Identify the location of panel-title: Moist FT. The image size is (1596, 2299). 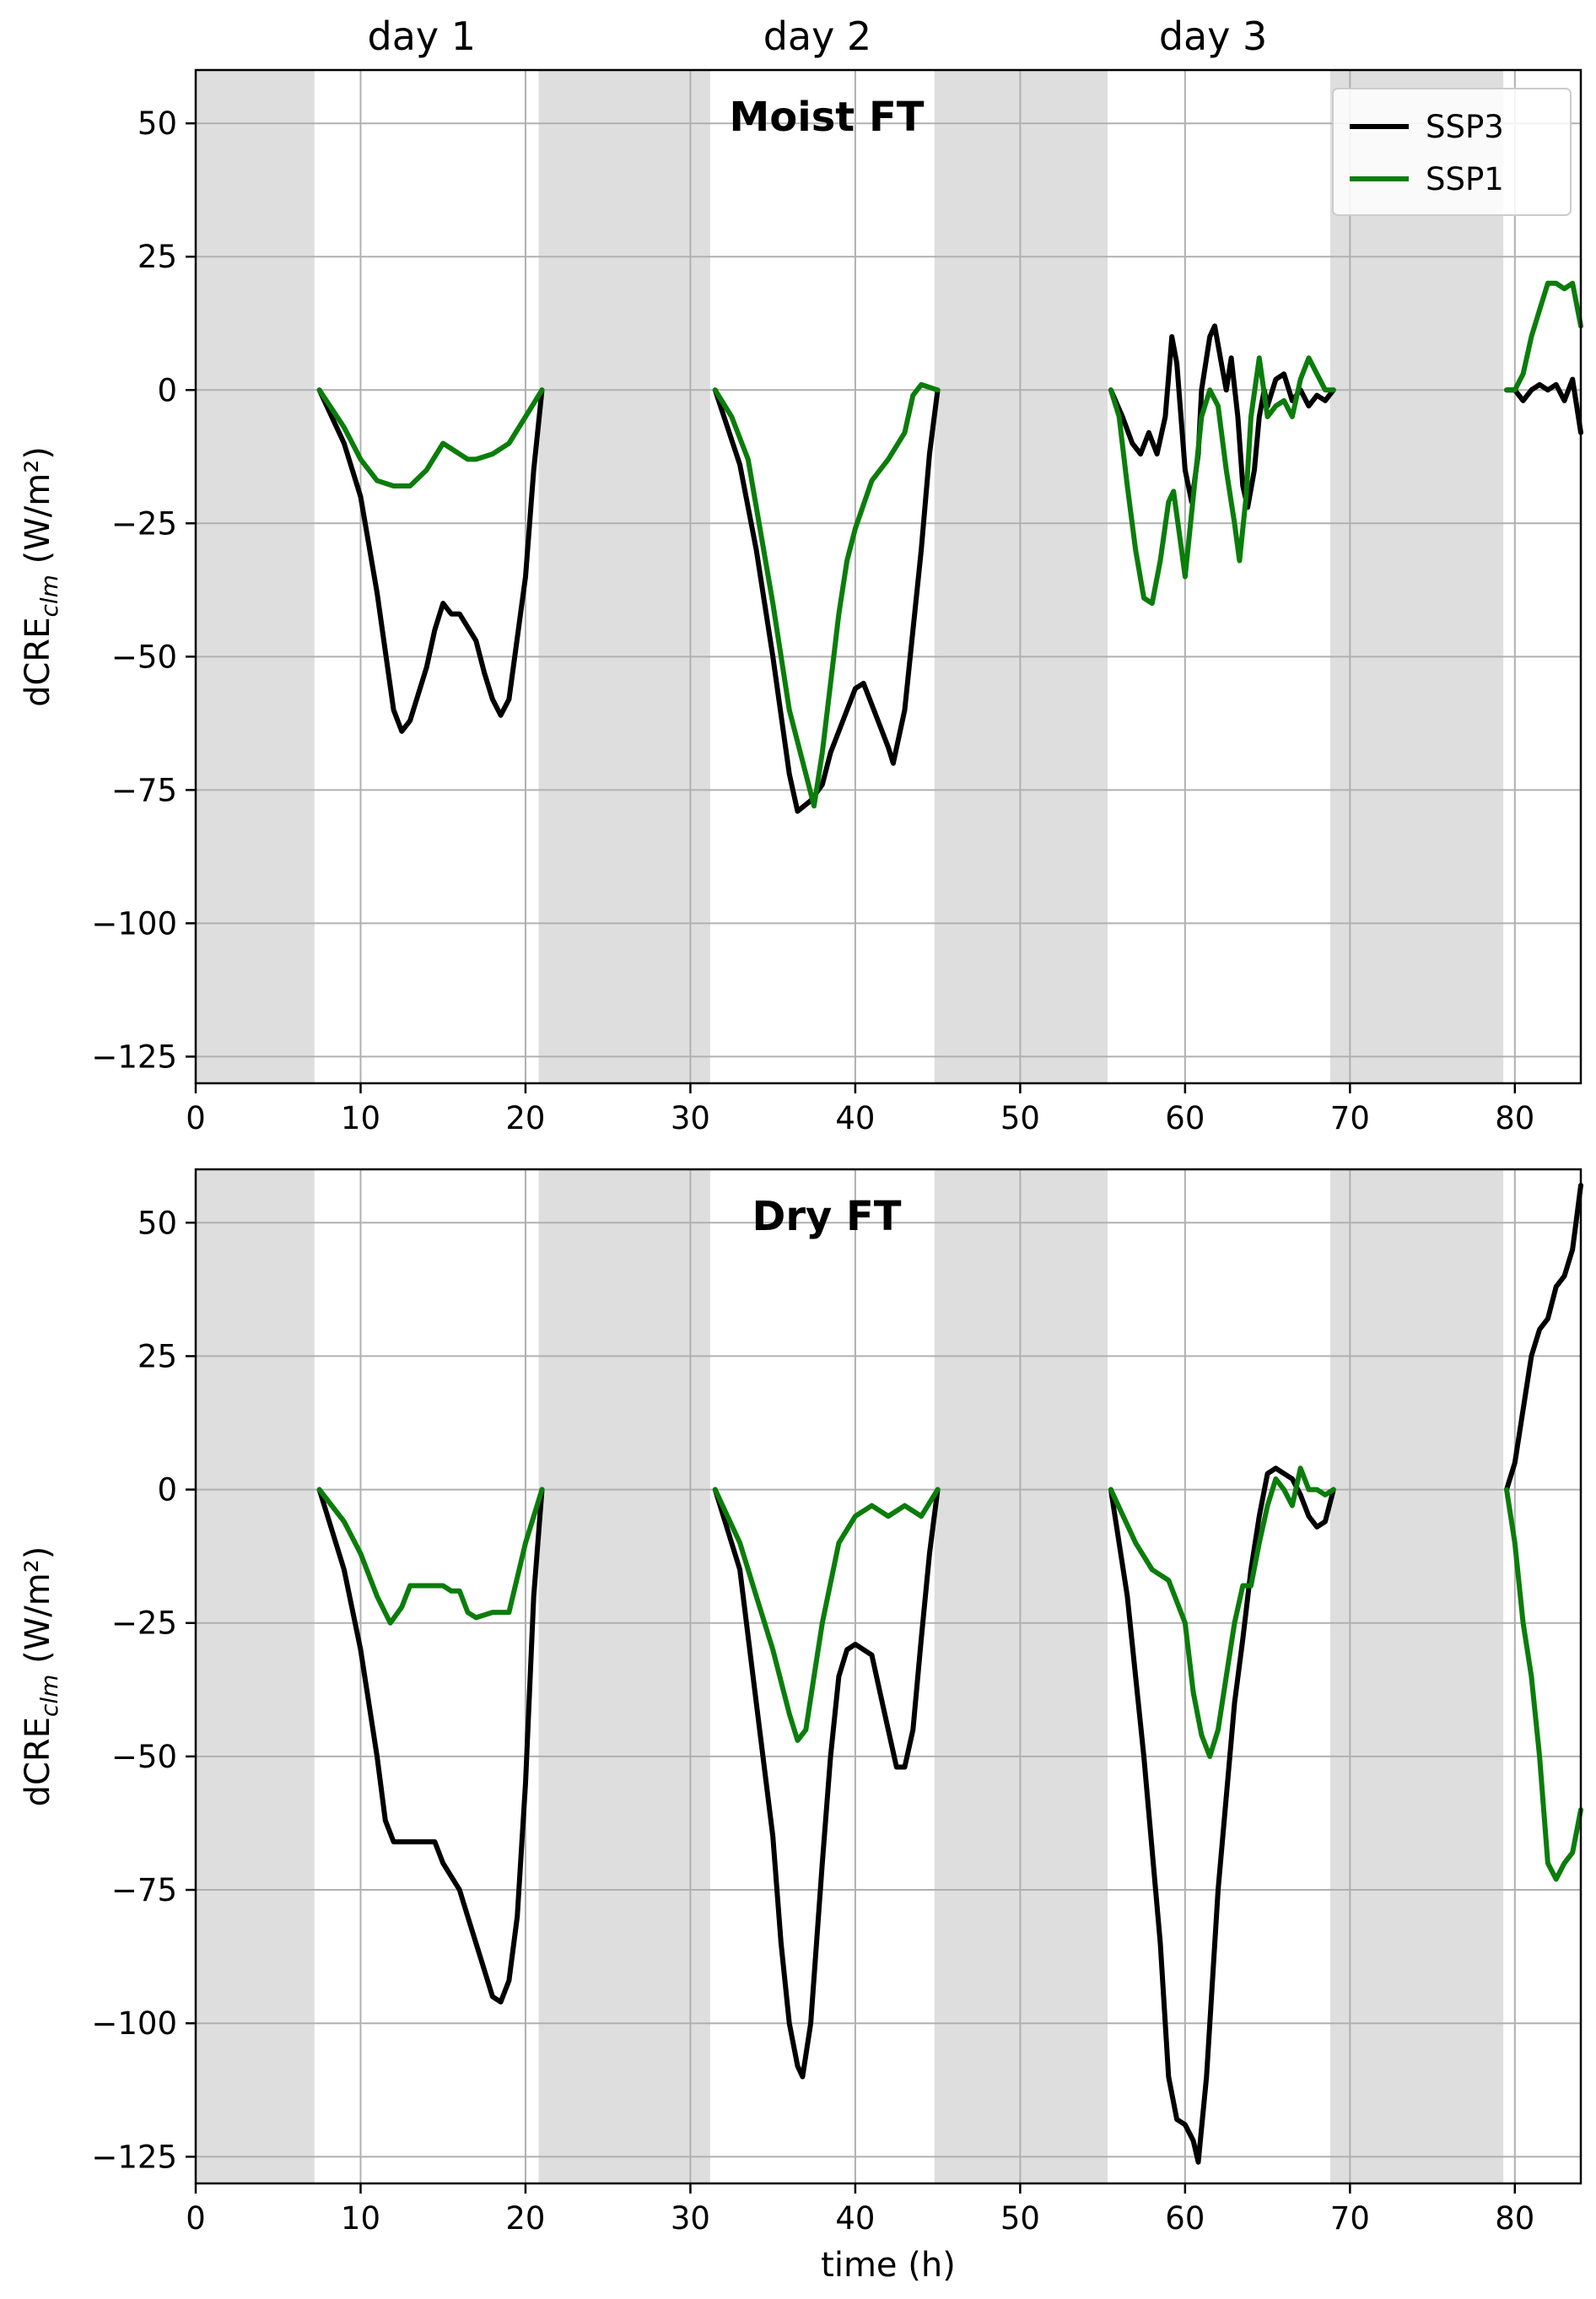
(828, 117).